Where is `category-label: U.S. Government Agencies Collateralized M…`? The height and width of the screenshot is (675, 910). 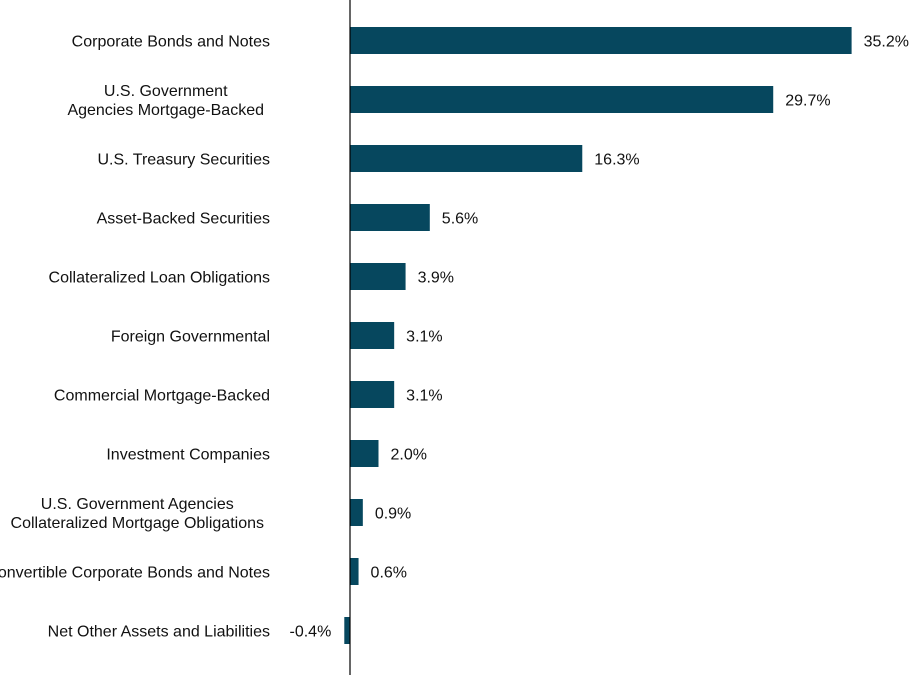
category-label: U.S. Government Agencies Collateralized M… is located at coordinates (137, 514).